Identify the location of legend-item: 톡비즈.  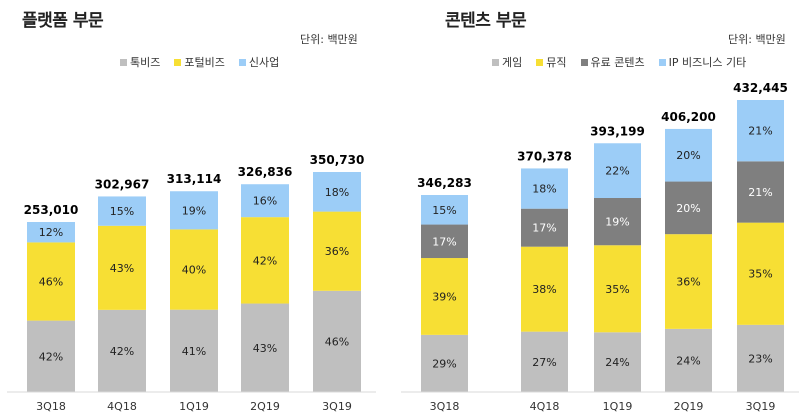
(140, 62).